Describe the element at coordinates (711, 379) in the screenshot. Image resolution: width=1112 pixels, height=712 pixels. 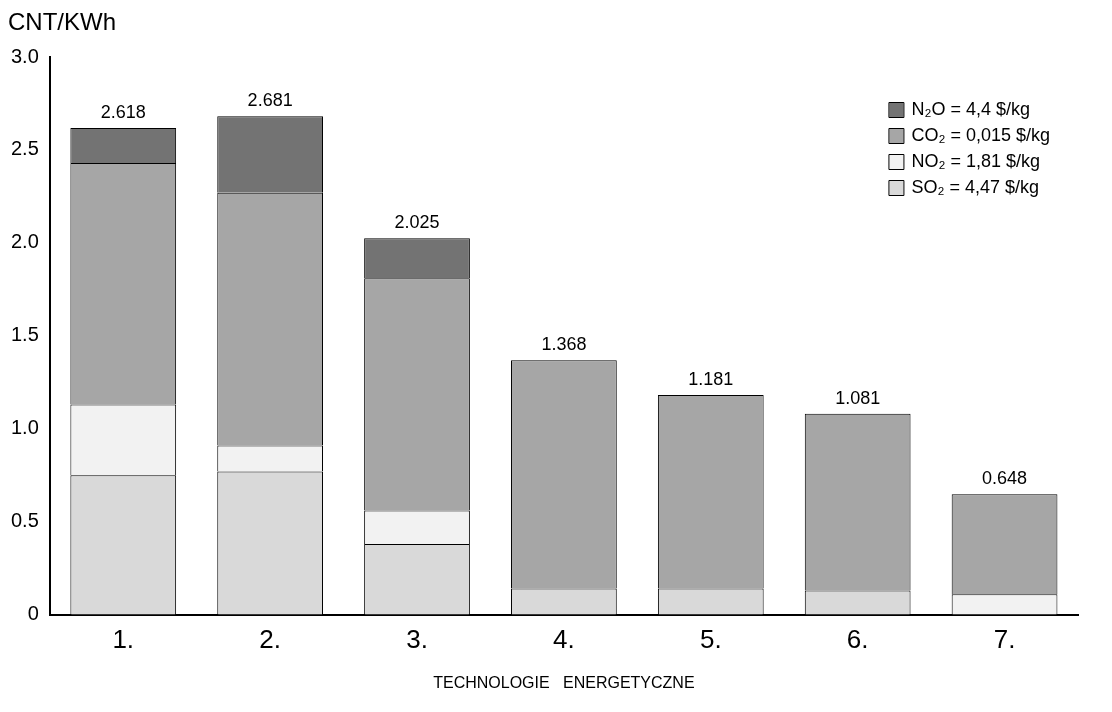
I see `total-label: 1.181` at that location.